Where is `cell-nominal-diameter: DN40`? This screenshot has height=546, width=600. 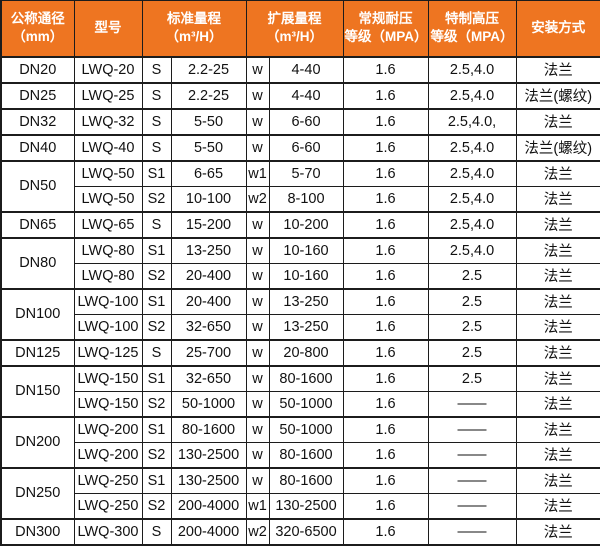
cell-nominal-diameter: DN40 is located at coordinates (37, 147).